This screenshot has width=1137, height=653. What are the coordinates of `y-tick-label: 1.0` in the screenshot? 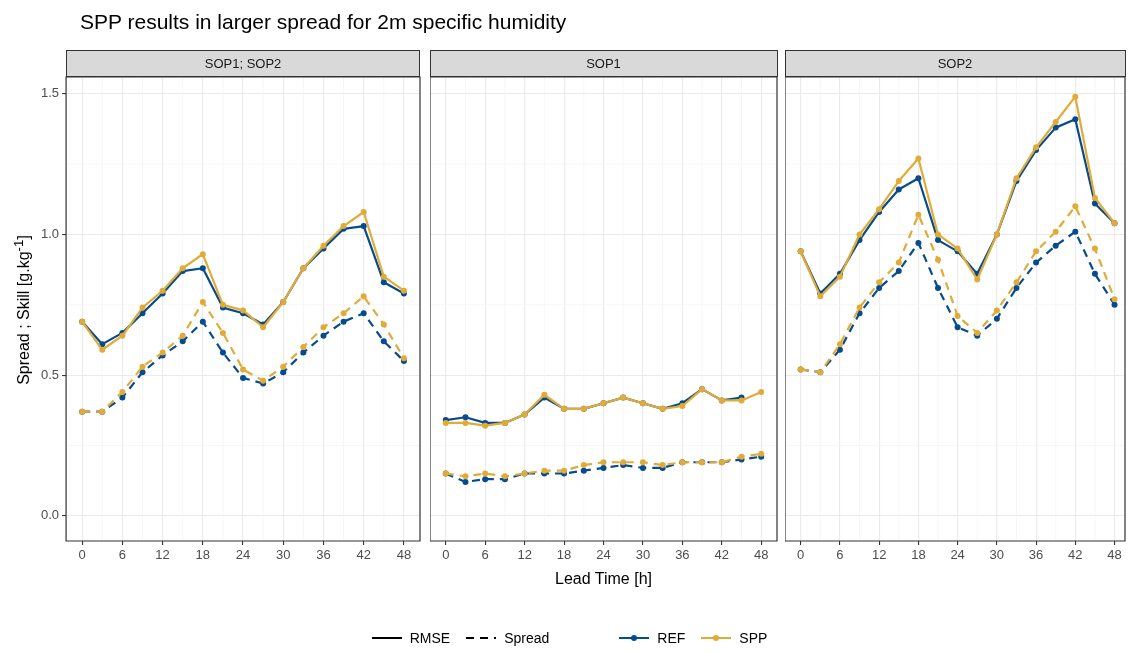 It's located at (50, 234).